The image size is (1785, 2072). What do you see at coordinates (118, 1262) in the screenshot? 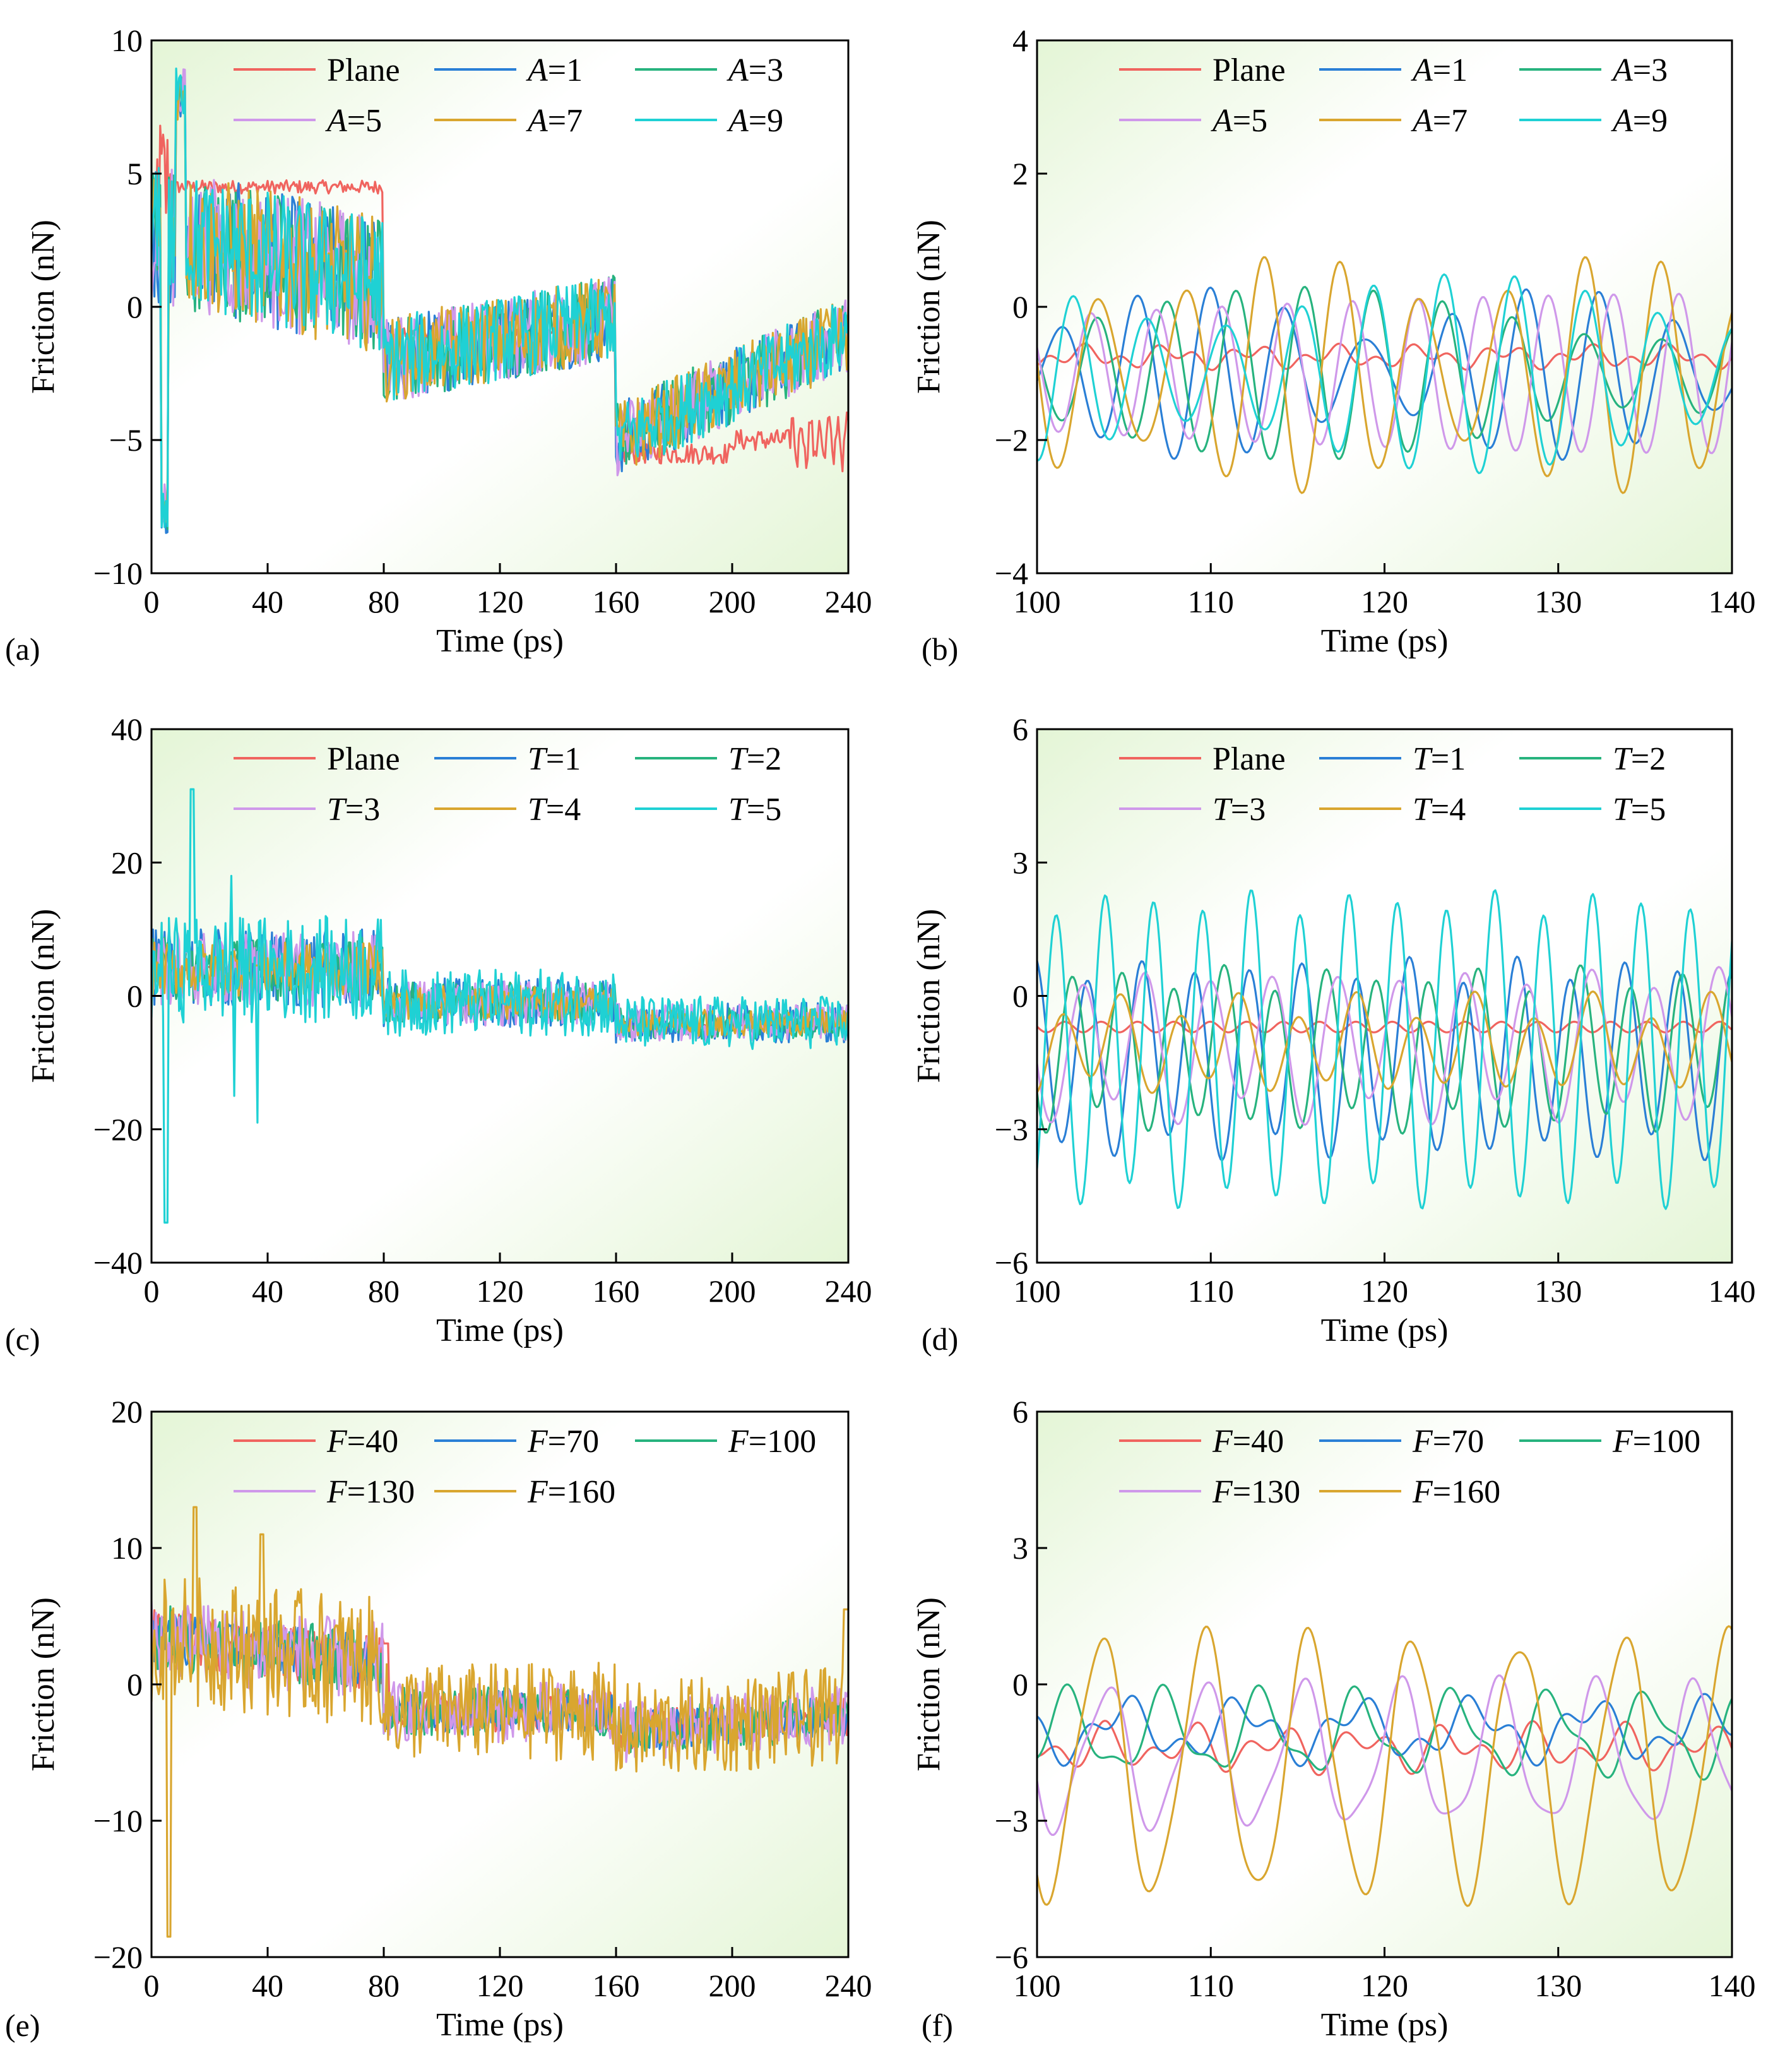
I see `y-tick-label: −40` at bounding box center [118, 1262].